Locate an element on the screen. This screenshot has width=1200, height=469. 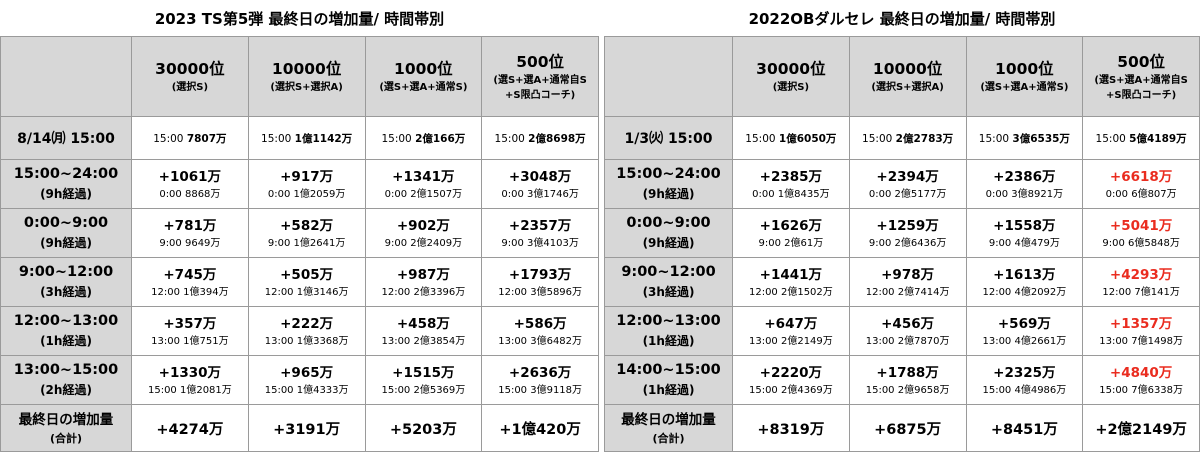
start-cell: 15:00 5億4189万 is located at coordinates (1141, 138).